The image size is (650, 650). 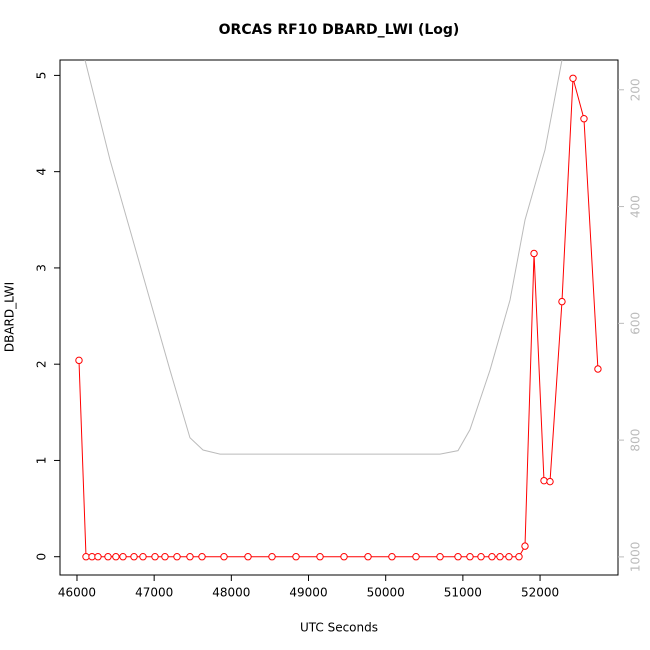 I want to click on x-tick-label: 46000, so click(x=77, y=593).